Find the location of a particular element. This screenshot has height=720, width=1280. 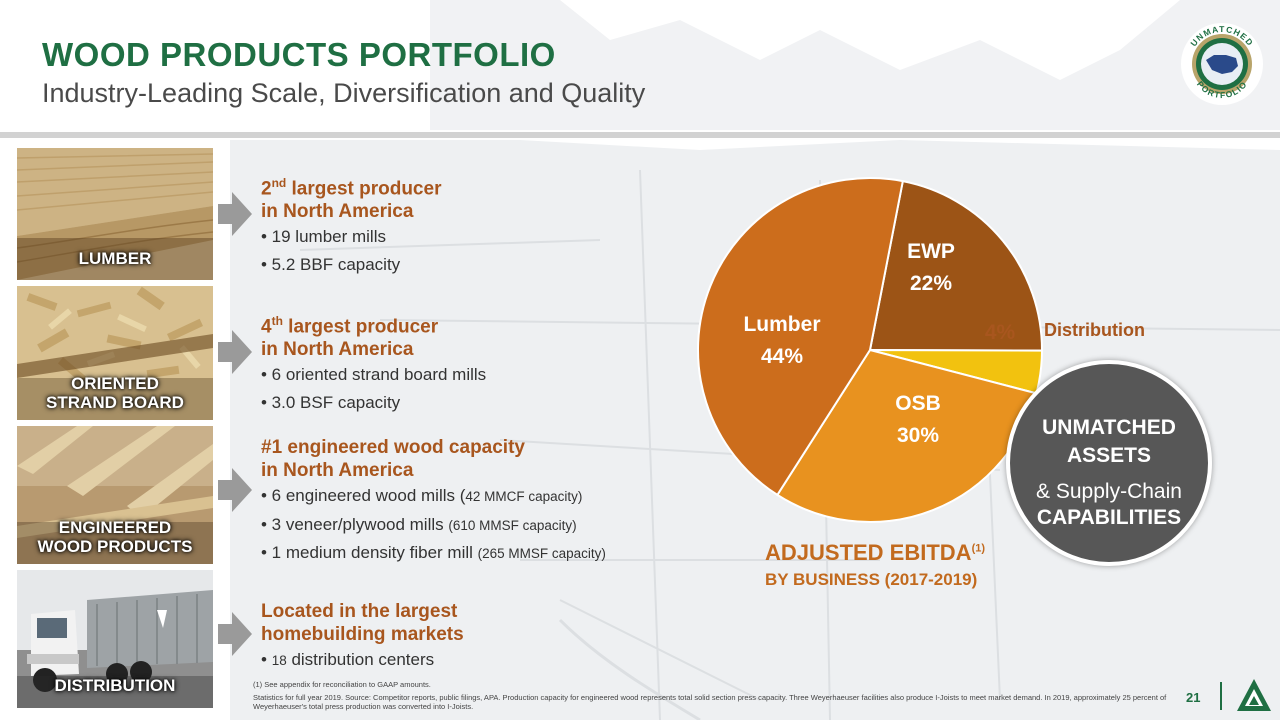

header-divider is located at coordinates (640, 135).